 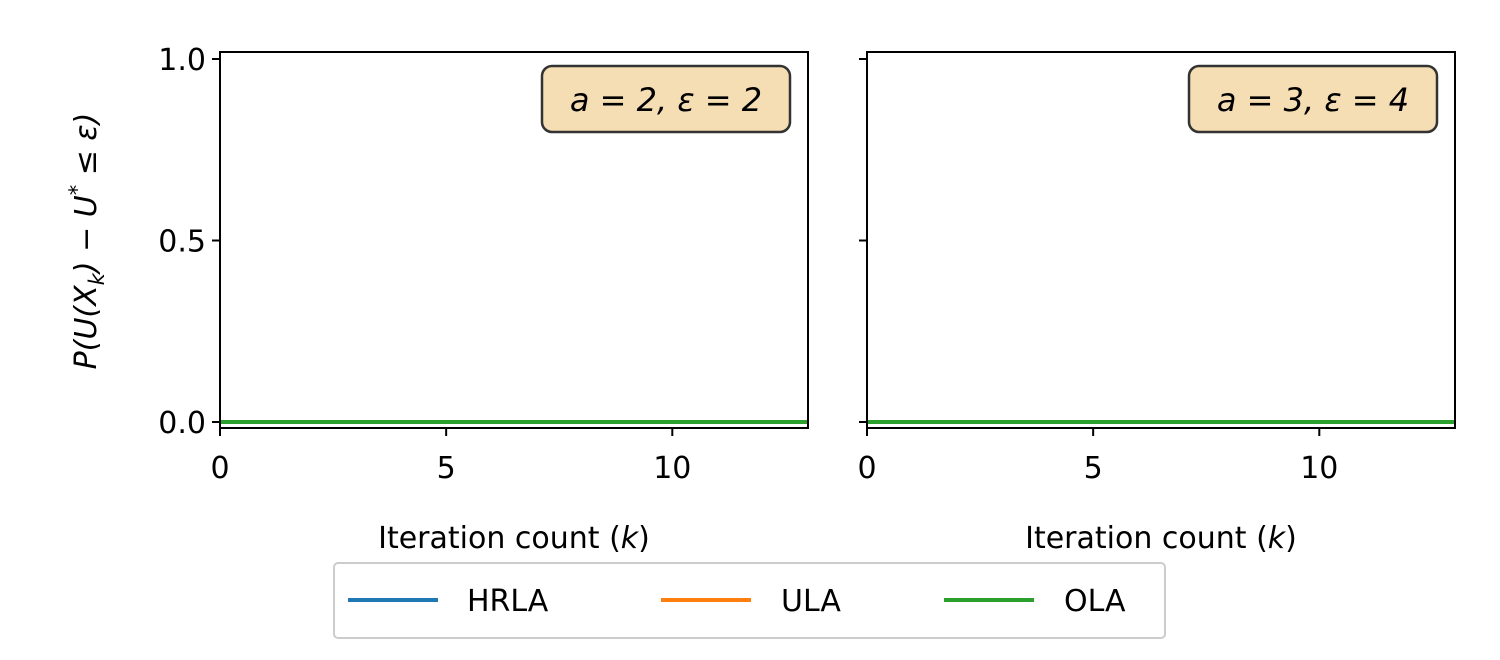 I want to click on annotation-text: a = 3, ε = 4, so click(x=1313, y=100).